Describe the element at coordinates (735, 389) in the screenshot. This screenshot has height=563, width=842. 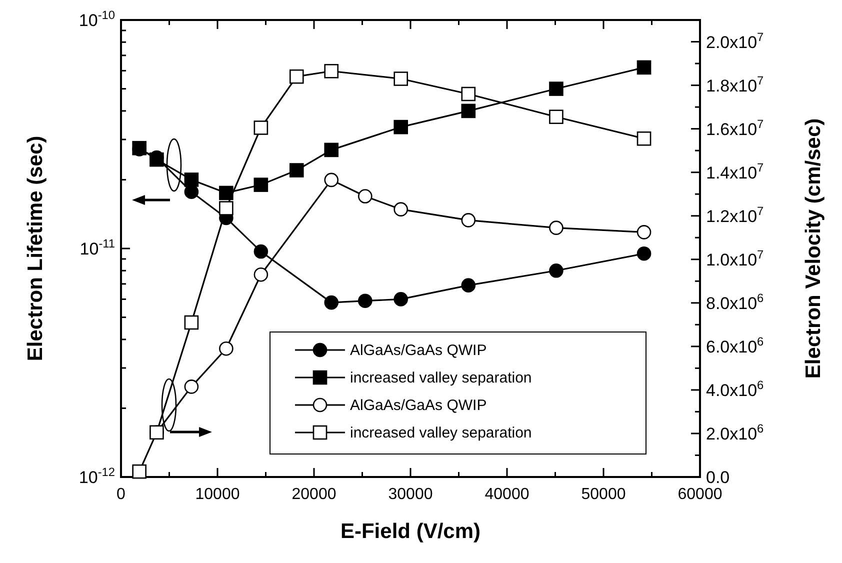
I see `y2-tick-label: 4.0x10$^{6}$` at that location.